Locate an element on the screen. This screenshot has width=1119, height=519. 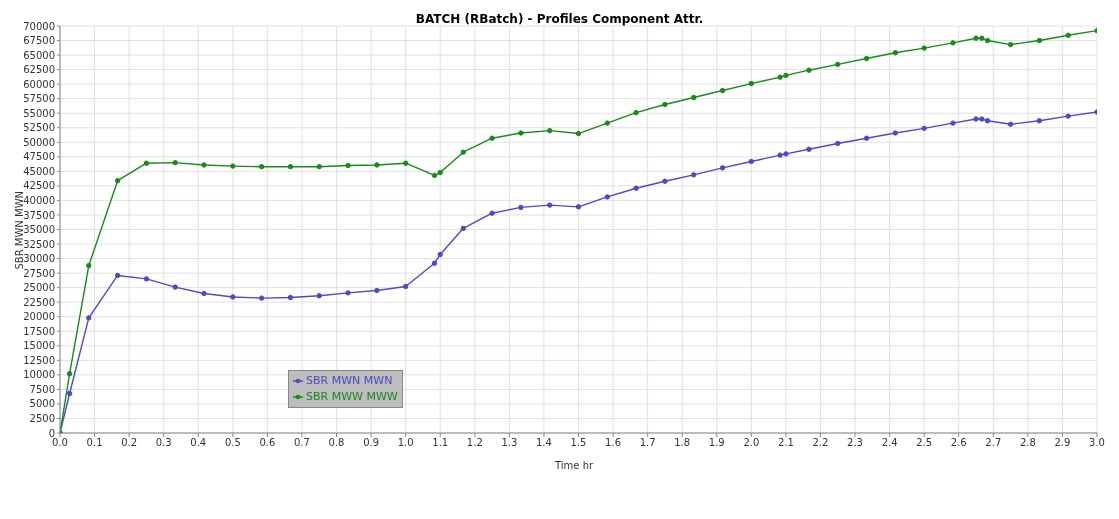
y-tick-label: 32500 is located at coordinates (39, 244).